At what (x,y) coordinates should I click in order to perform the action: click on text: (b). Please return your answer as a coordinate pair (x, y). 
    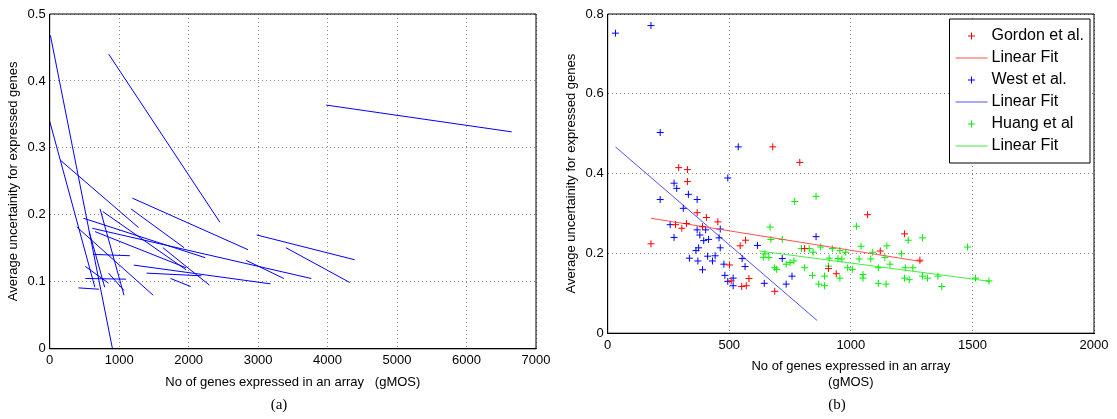
    Looking at the image, I should click on (837, 404).